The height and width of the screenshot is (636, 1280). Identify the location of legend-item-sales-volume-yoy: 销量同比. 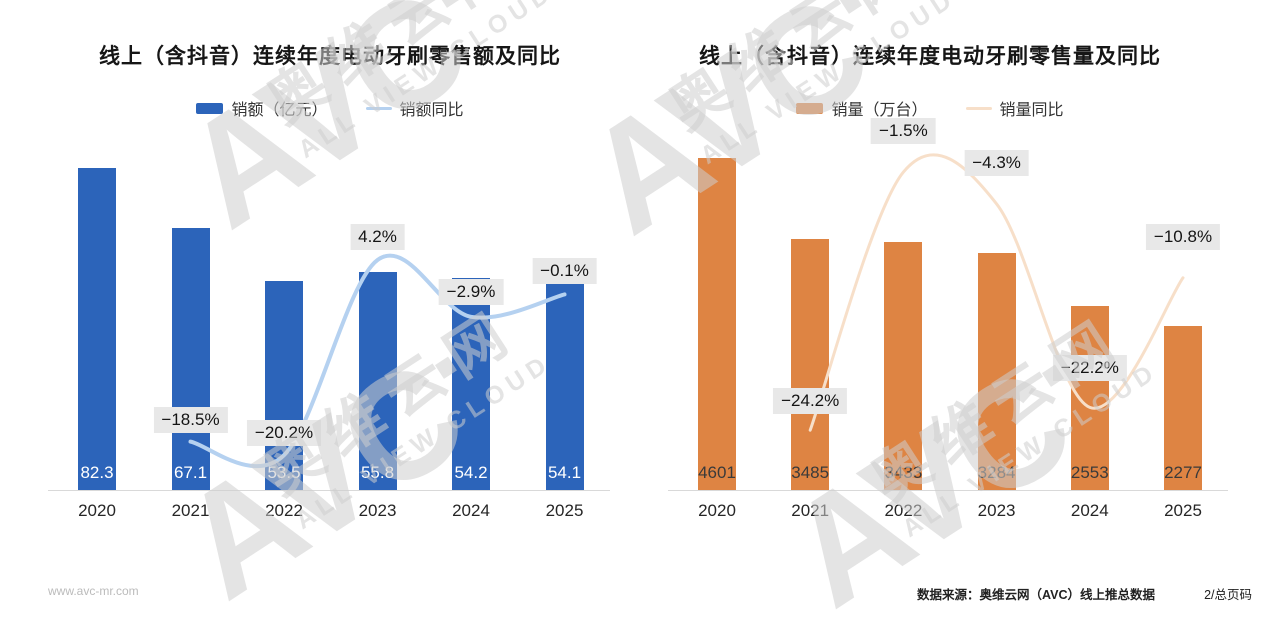
(1014, 108).